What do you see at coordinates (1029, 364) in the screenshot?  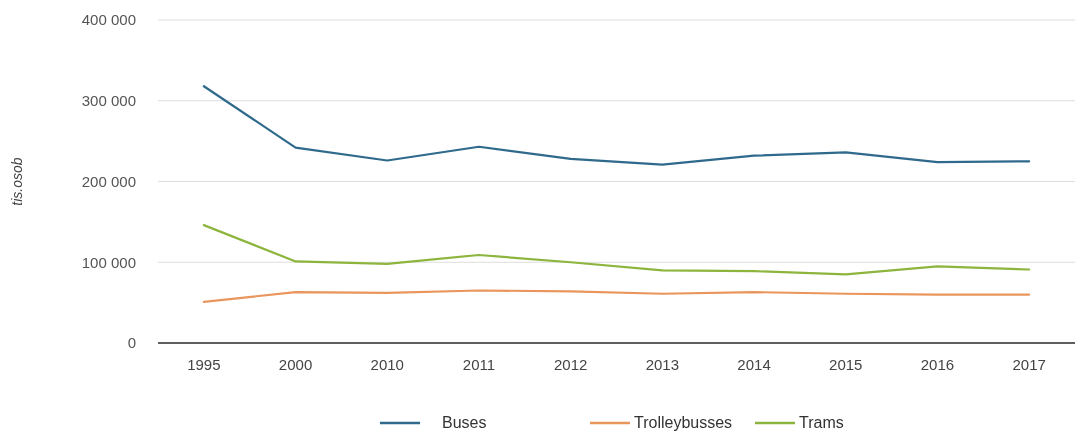 I see `x-tick-label: 2017` at bounding box center [1029, 364].